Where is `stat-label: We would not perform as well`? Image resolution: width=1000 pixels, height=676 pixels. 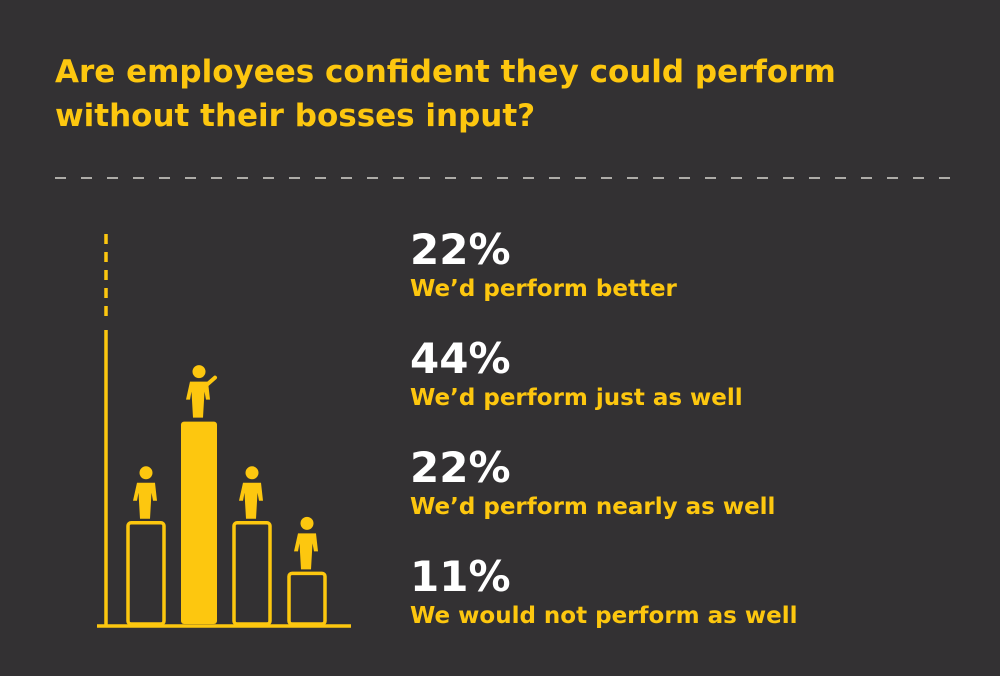
stat-label: We would not perform as well is located at coordinates (604, 616).